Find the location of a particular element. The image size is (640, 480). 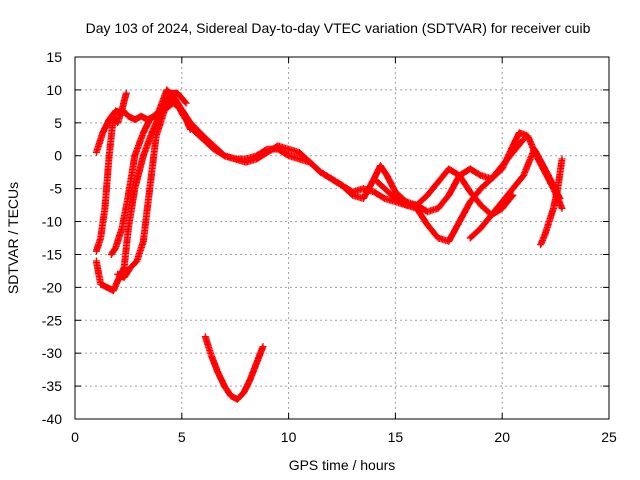

series-arc-h is located at coordinates (515, 193).